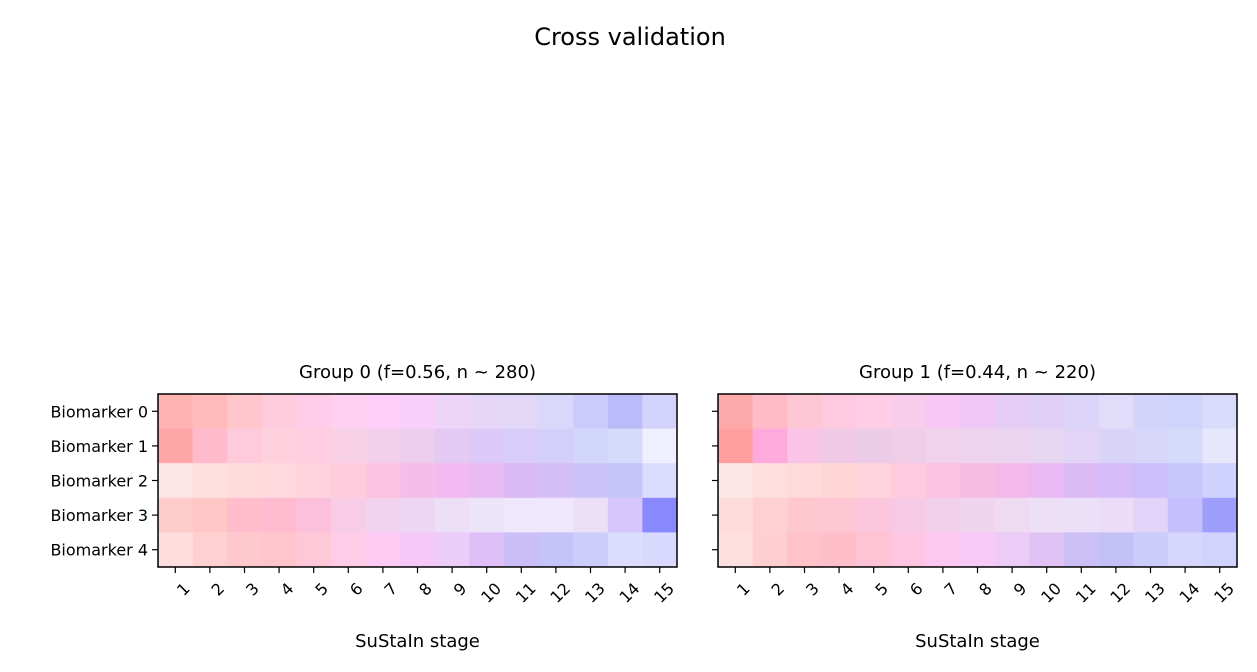  What do you see at coordinates (99, 550) in the screenshot?
I see `y-tick-label: Biomarker 4` at bounding box center [99, 550].